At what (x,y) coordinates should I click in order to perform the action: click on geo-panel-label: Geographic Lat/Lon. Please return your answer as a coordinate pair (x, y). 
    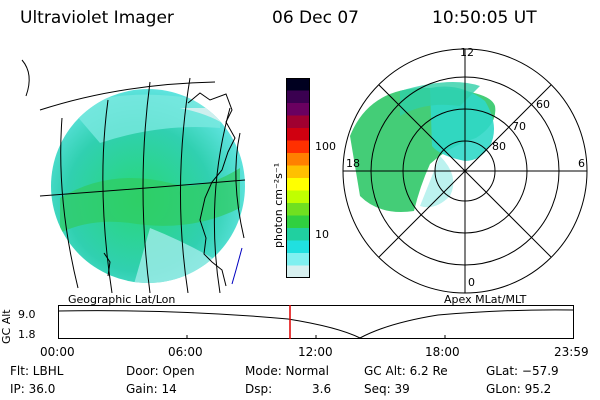
    Looking at the image, I should click on (122, 299).